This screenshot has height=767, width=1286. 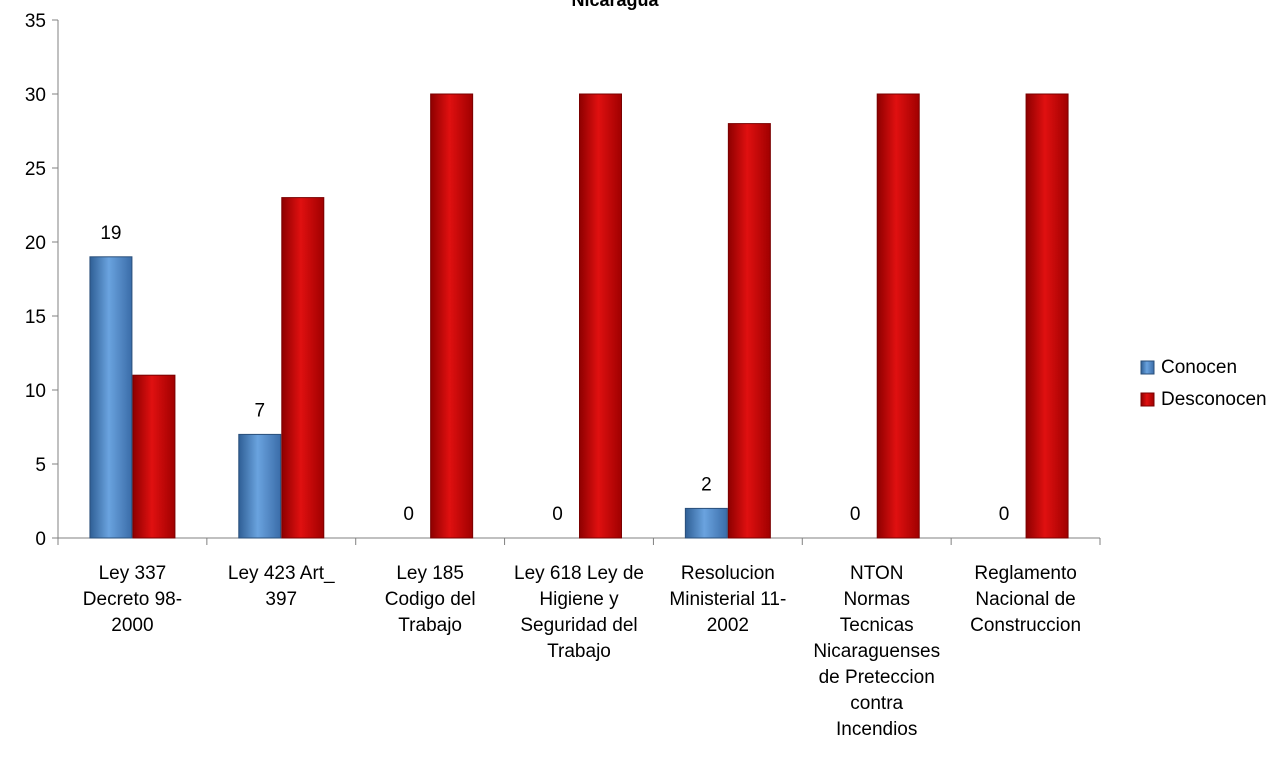 I want to click on chart-title: Nicaragua, so click(x=615, y=5).